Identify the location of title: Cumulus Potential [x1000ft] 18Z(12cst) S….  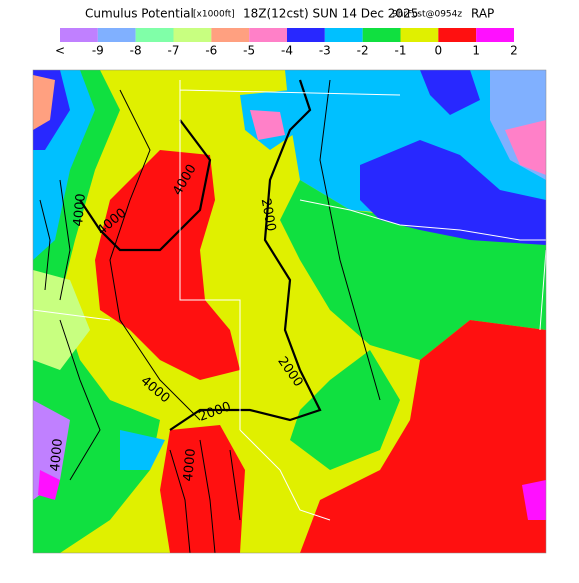
(289, 14).